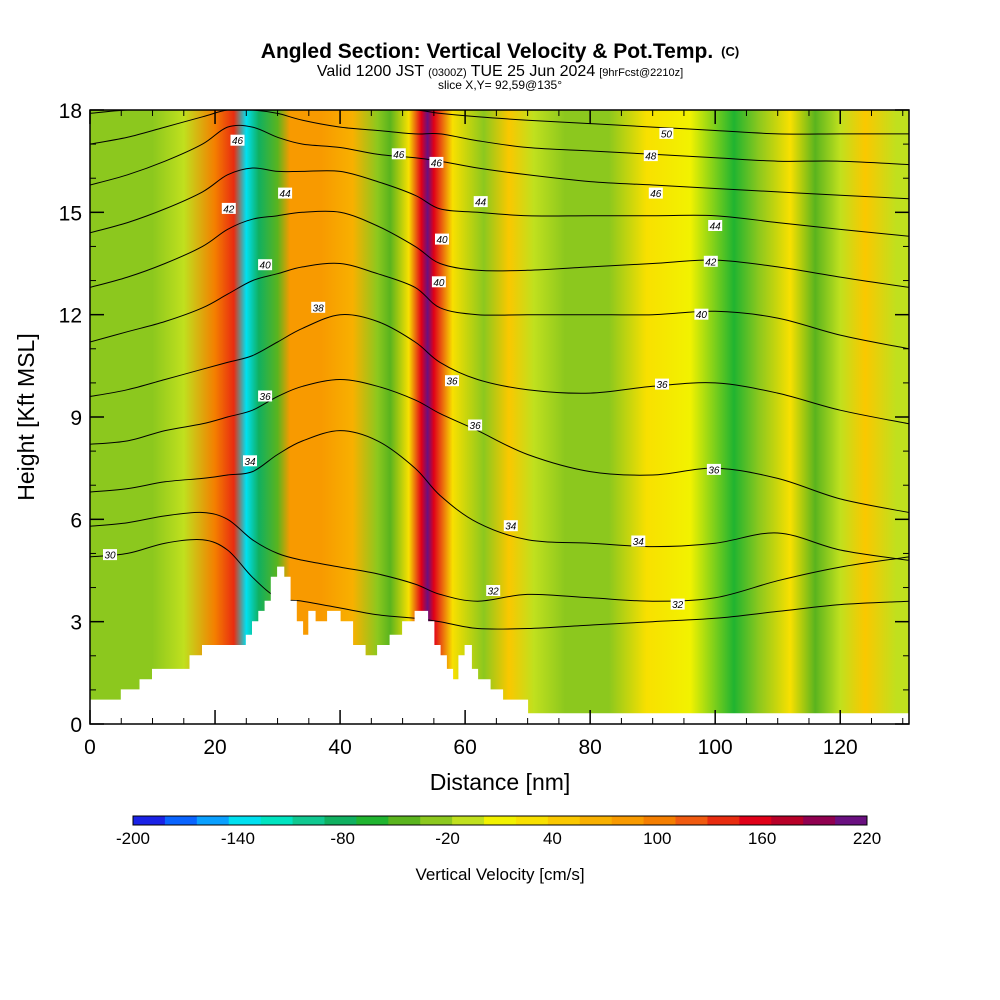 The width and height of the screenshot is (1000, 1000). What do you see at coordinates (464, 747) in the screenshot?
I see `x-tick-label: 60` at bounding box center [464, 747].